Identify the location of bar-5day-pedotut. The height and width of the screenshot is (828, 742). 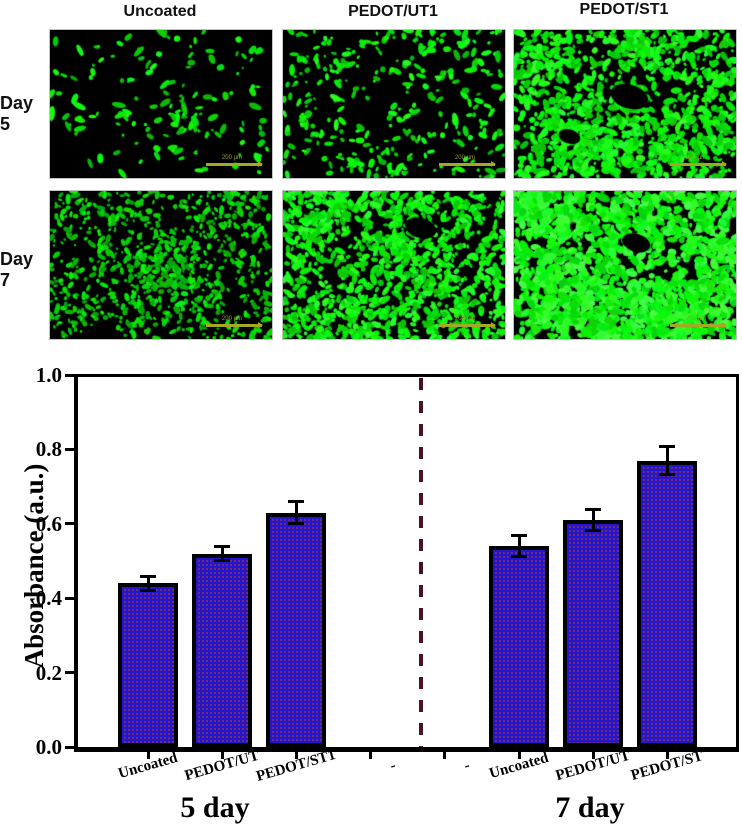
(222, 650).